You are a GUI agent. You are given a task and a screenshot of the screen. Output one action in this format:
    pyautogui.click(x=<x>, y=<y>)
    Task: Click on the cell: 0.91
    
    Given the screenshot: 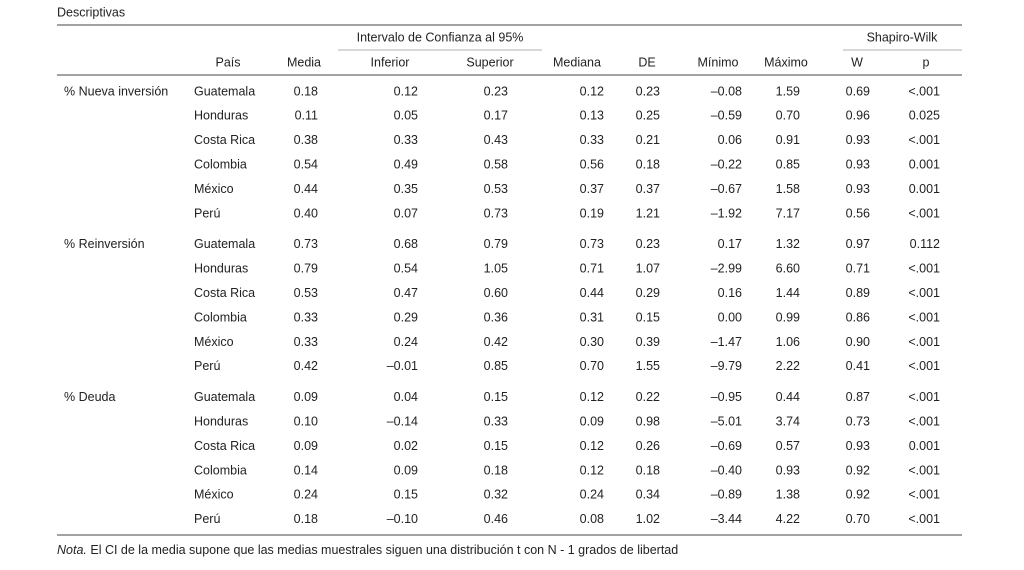 What is the action you would take?
    pyautogui.click(x=788, y=140)
    